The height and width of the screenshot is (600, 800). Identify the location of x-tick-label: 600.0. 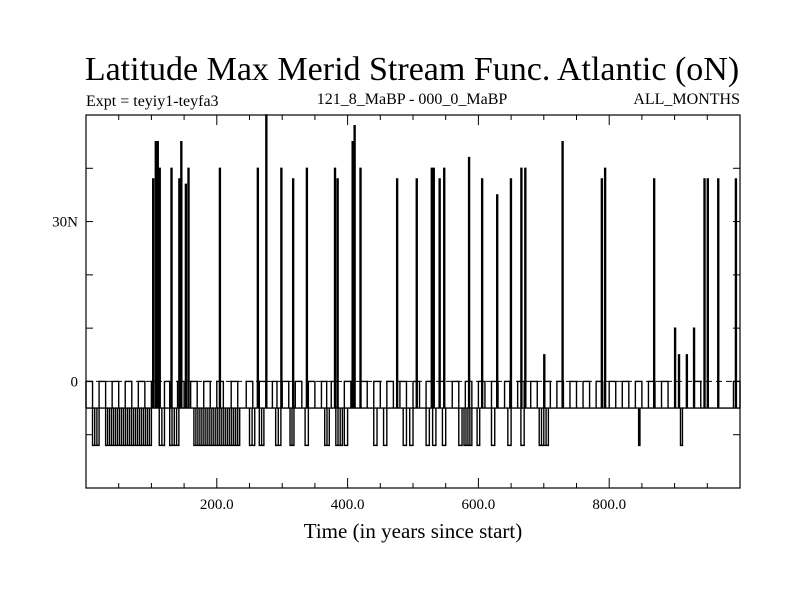
(479, 505).